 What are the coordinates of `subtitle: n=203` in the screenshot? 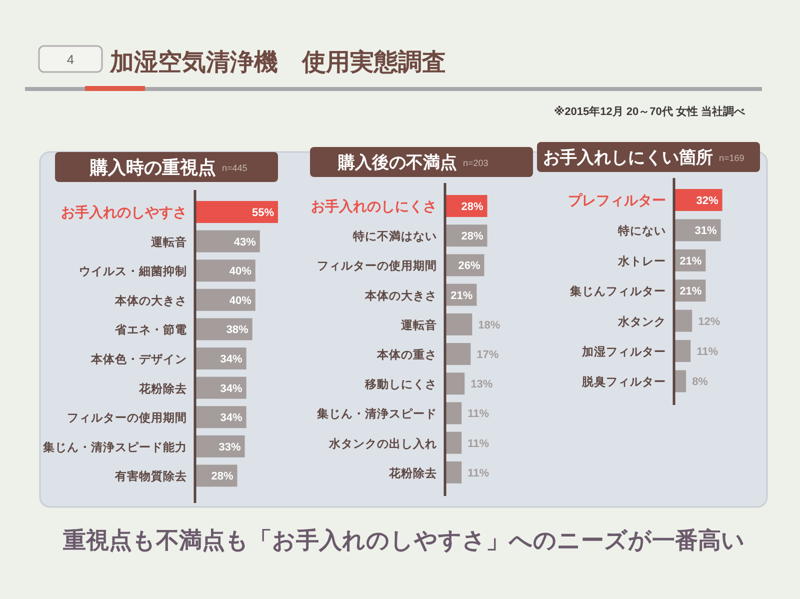 It's located at (475, 163).